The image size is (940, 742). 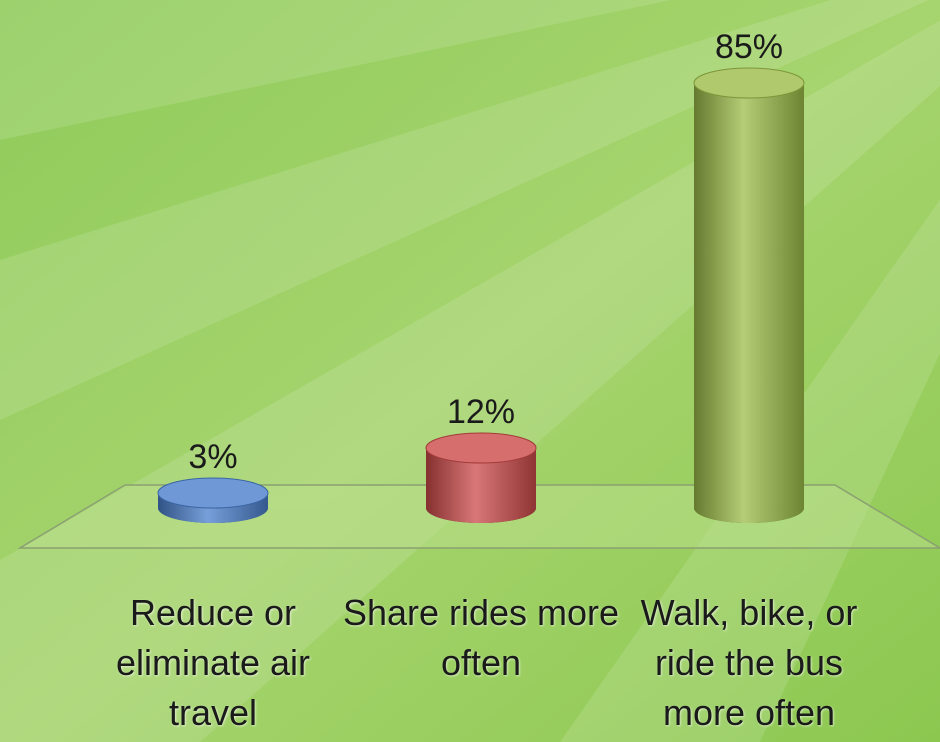 I want to click on value-label: 85%, so click(x=749, y=47).